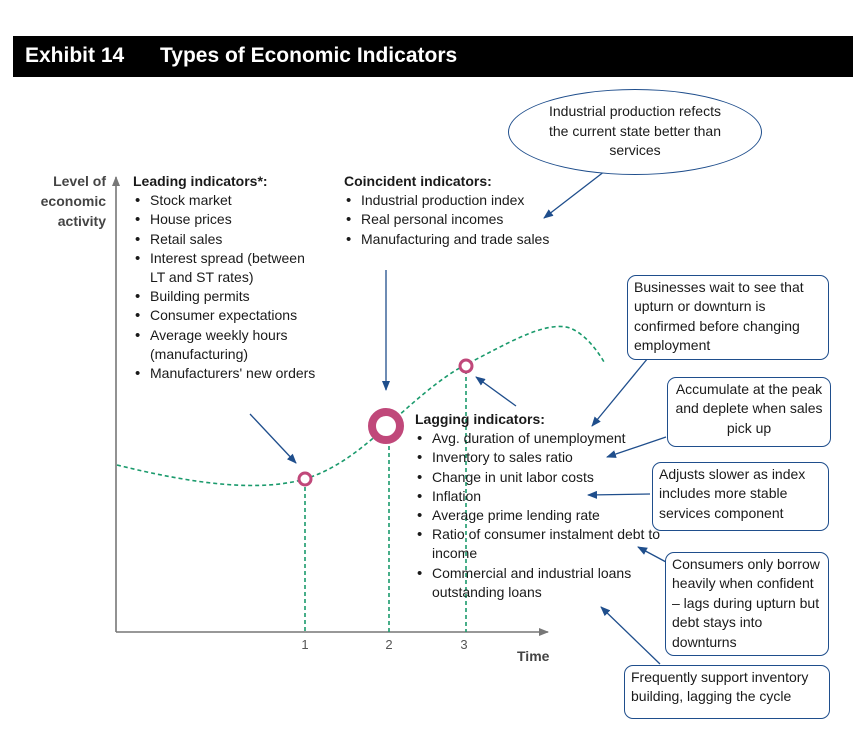 The width and height of the screenshot is (853, 732). I want to click on x-tick-1: 1, so click(305, 644).